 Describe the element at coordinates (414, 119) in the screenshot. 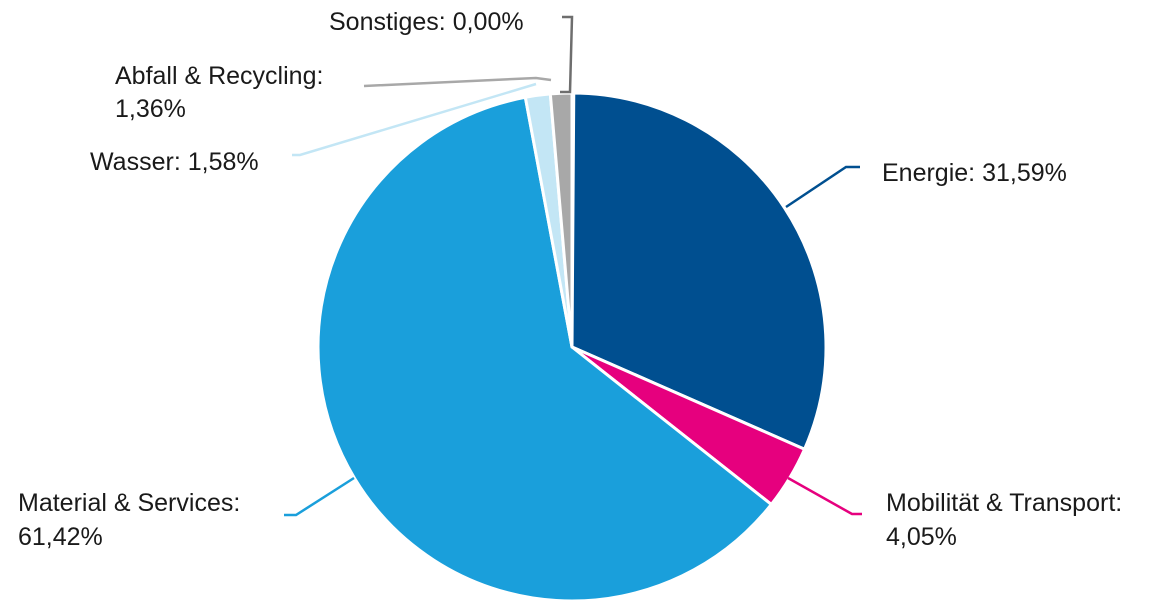

I see `leader-line-wasser` at that location.